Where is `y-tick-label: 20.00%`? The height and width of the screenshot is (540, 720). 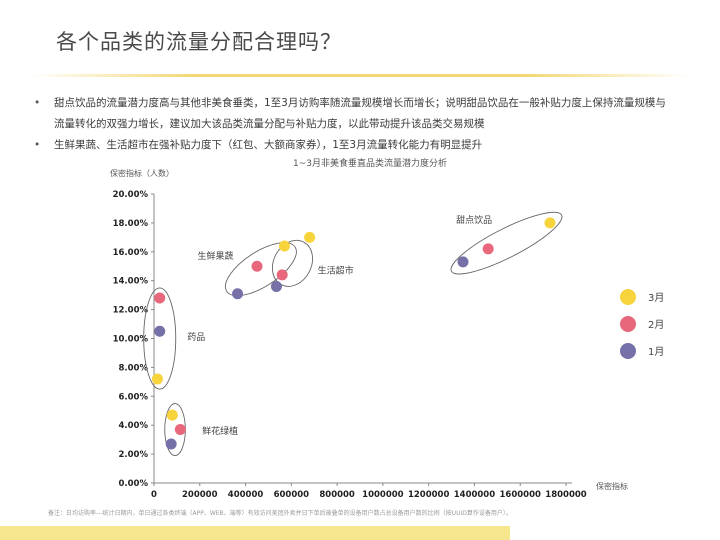 y-tick-label: 20.00% is located at coordinates (131, 195).